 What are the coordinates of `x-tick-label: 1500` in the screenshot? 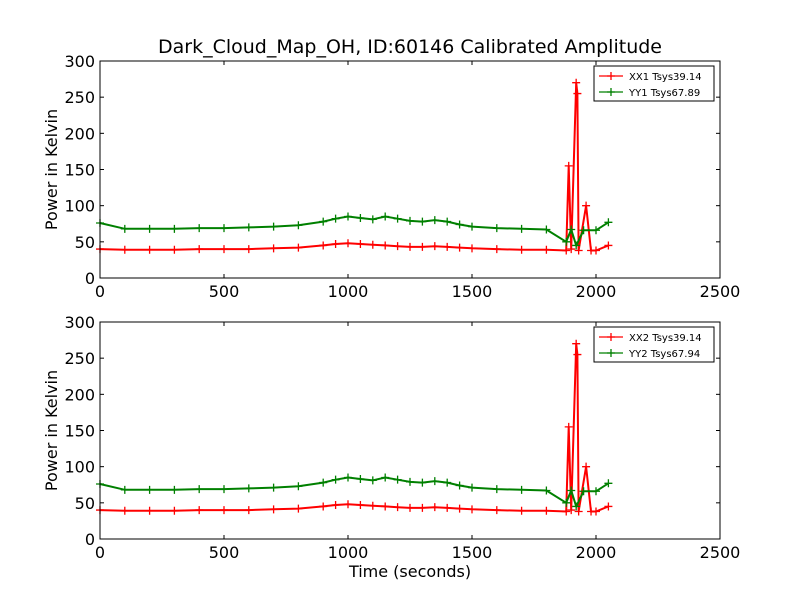 It's located at (472, 552).